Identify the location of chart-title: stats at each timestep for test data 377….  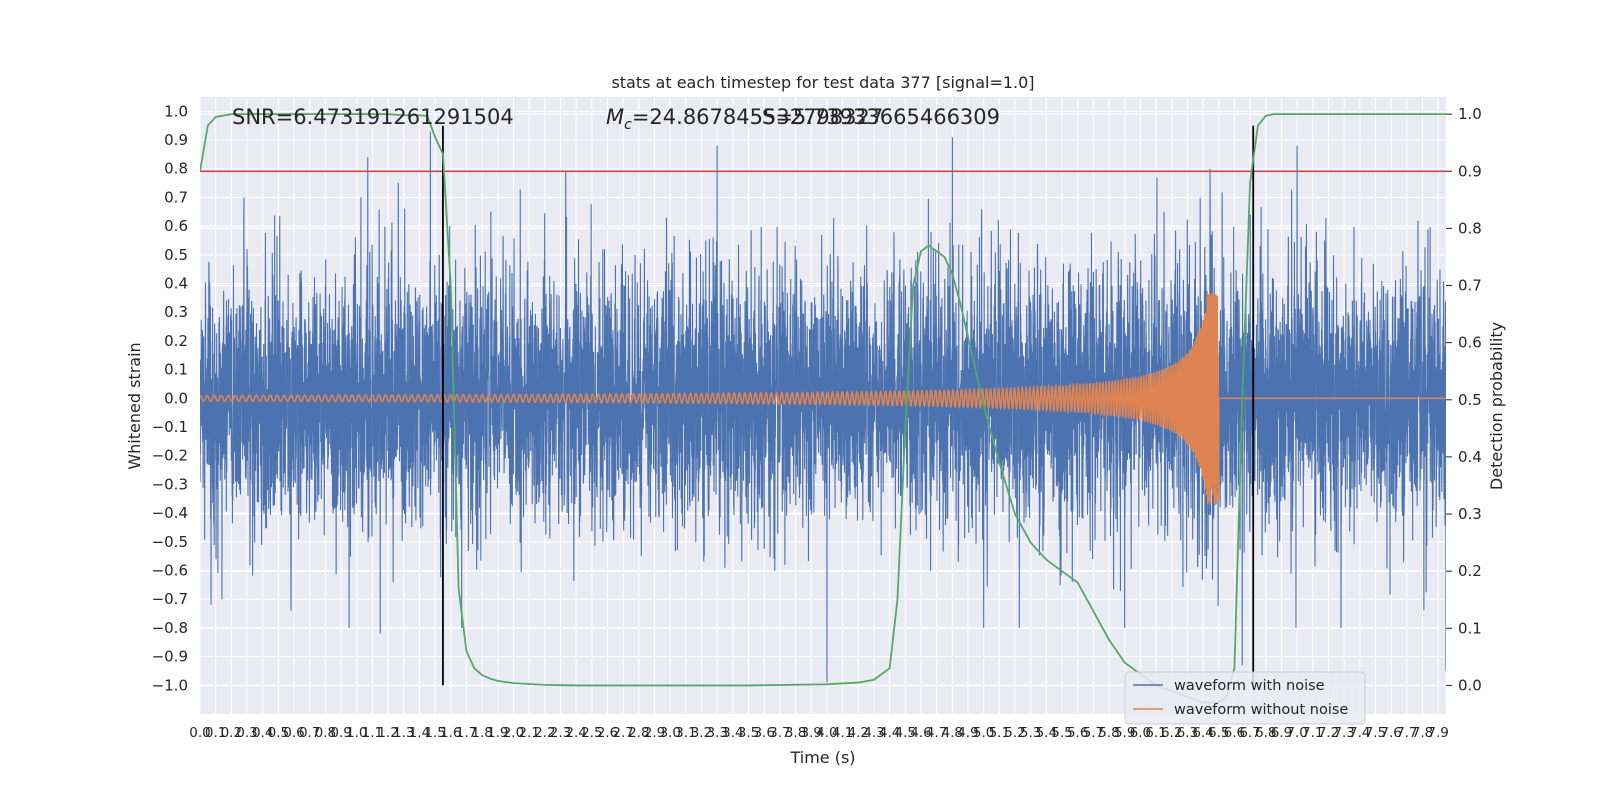
(822, 82).